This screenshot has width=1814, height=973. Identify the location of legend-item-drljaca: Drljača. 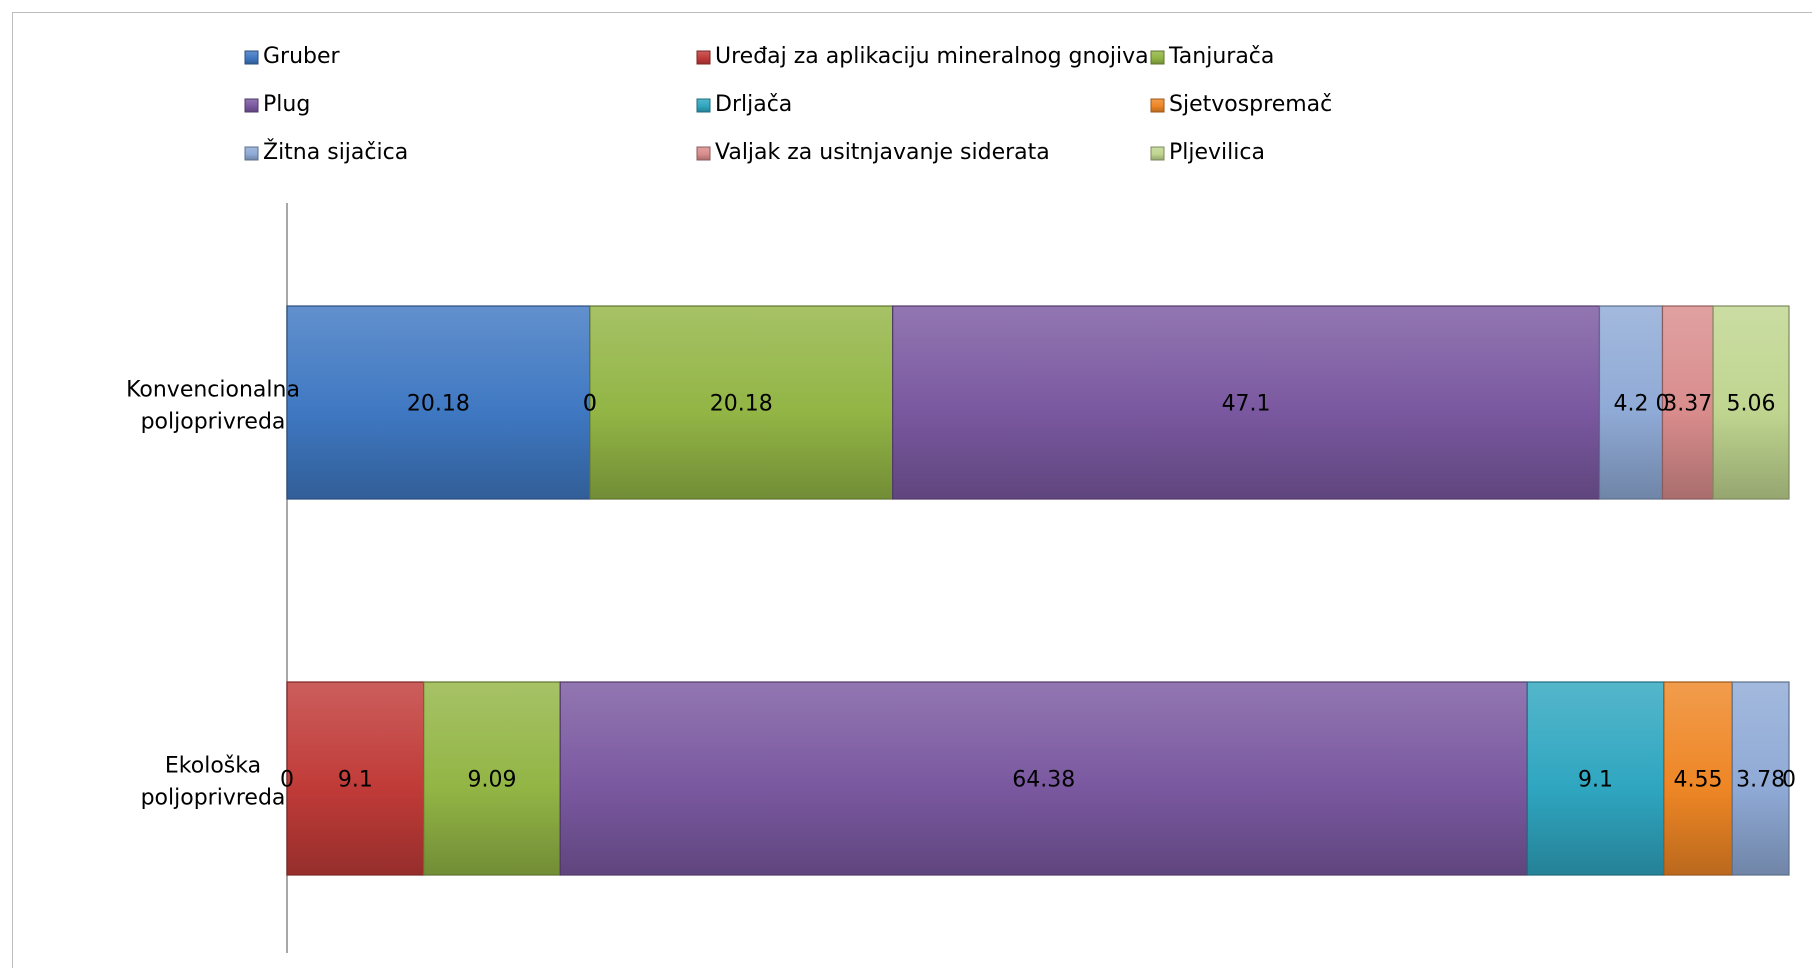
(744, 104).